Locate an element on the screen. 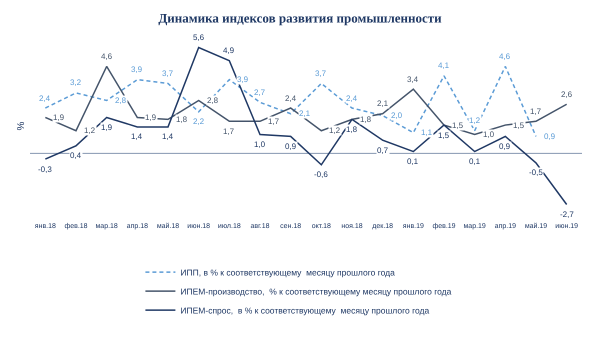 The image size is (600, 337). data-label: 3,4 is located at coordinates (413, 79).